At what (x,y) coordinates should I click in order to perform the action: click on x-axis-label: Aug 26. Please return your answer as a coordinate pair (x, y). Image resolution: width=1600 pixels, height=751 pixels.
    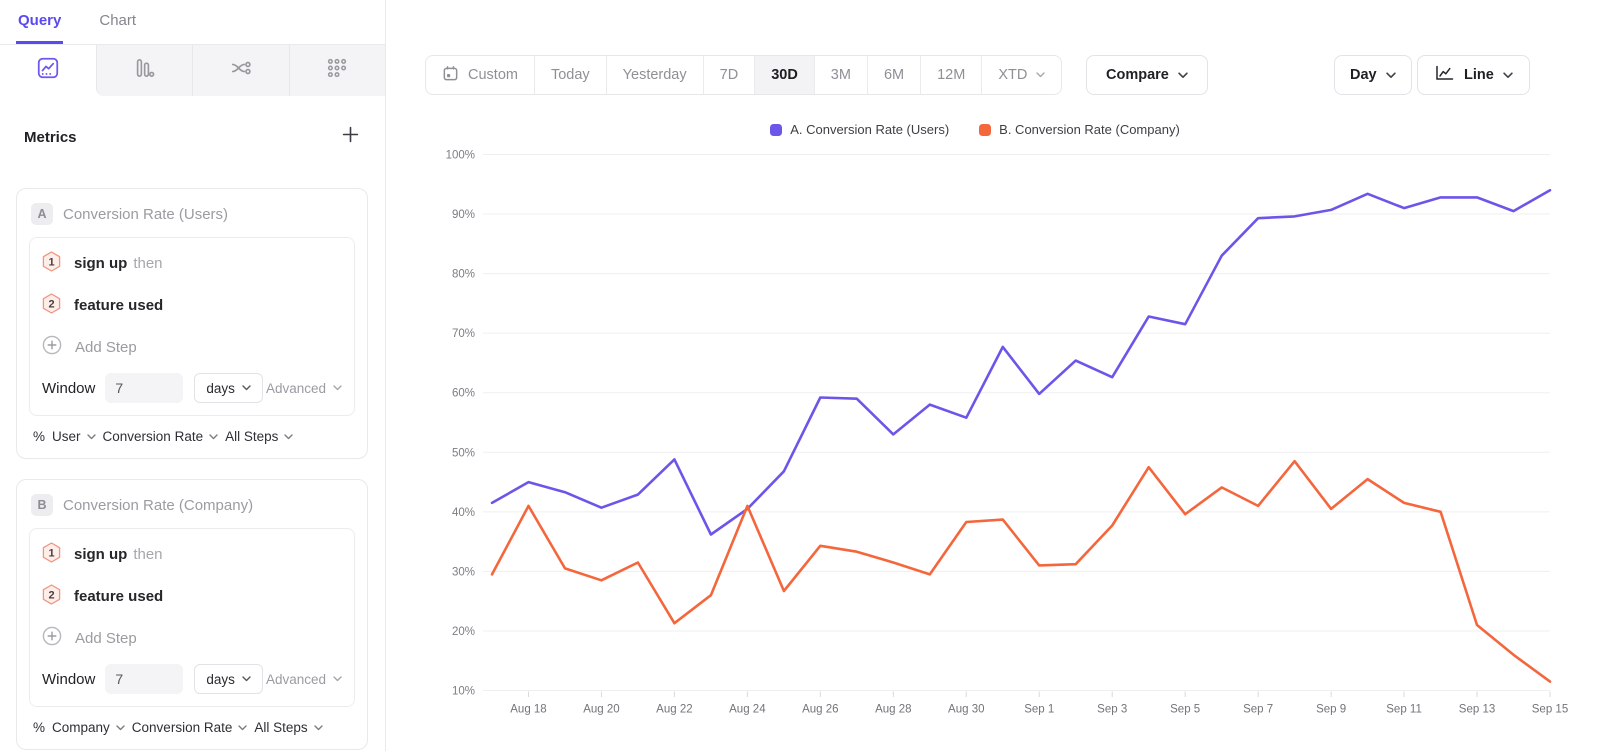
    Looking at the image, I should click on (820, 710).